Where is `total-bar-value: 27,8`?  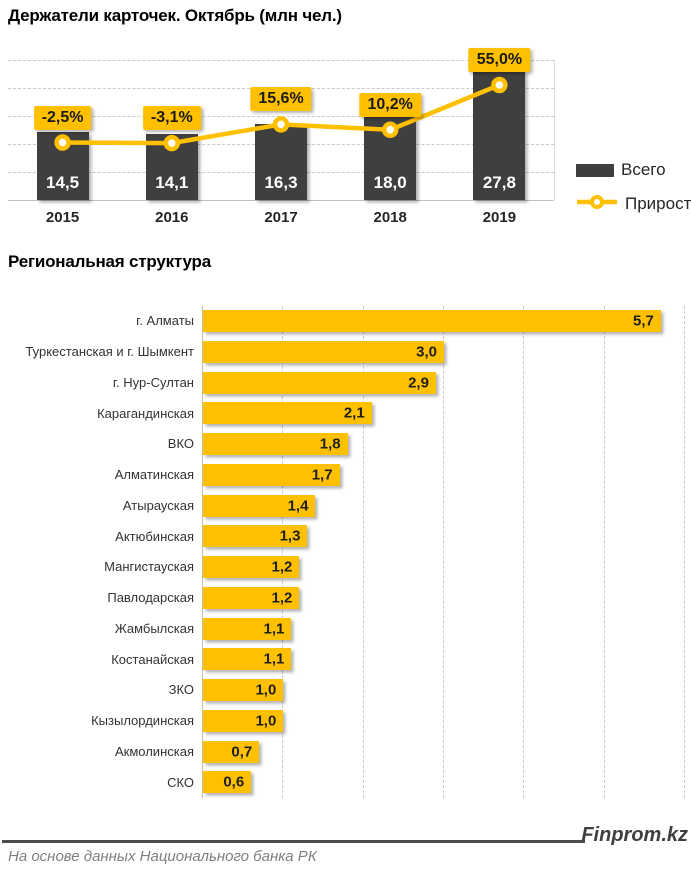
total-bar-value: 27,8 is located at coordinates (499, 182).